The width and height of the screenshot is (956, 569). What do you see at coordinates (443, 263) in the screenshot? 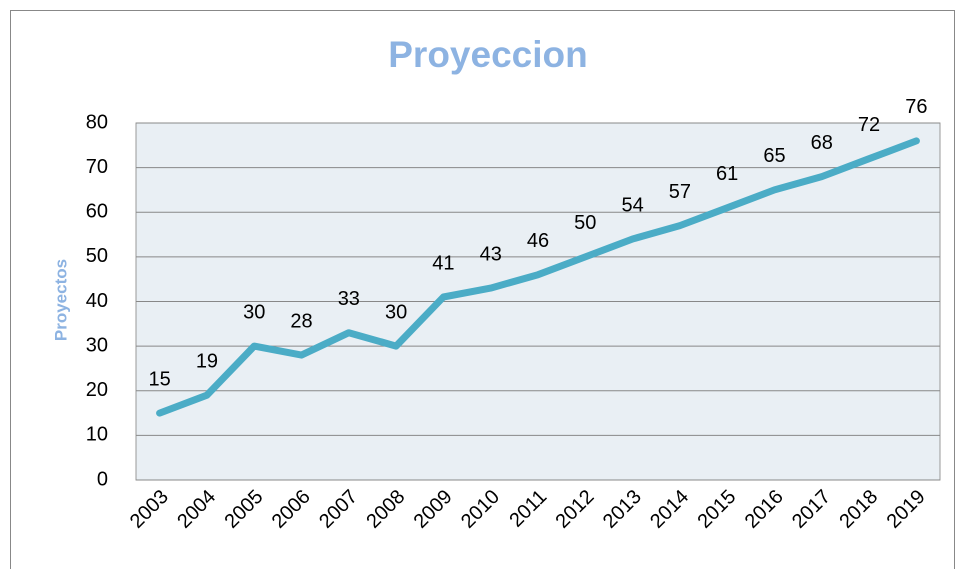
I see `data-label: 41` at bounding box center [443, 263].